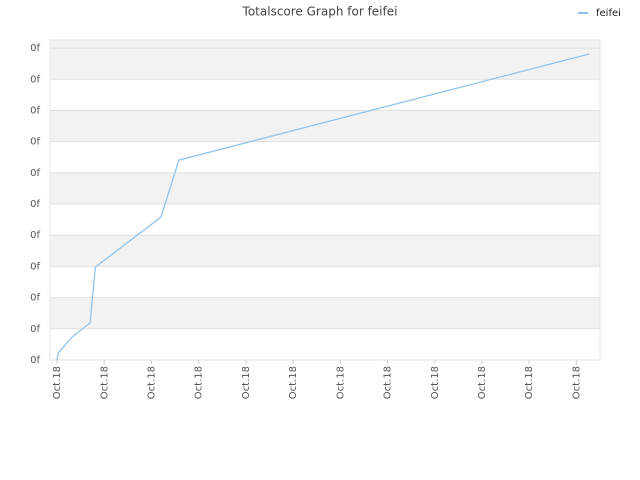  I want to click on legend-label: feifei, so click(608, 13).